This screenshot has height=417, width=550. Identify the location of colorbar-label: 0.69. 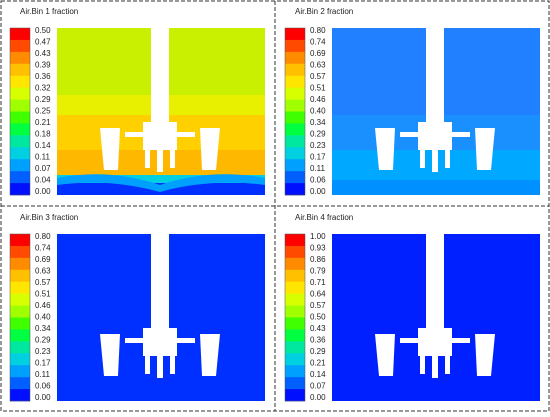
(318, 53).